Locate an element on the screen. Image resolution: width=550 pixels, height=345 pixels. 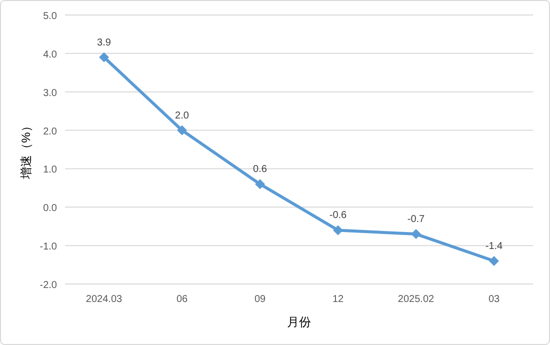
x-tick-label: 12 is located at coordinates (338, 299).